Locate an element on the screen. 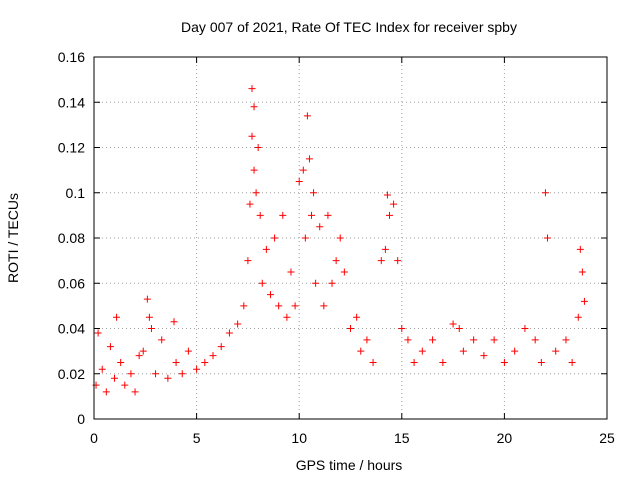  x-tick-label: 25 is located at coordinates (607, 438).